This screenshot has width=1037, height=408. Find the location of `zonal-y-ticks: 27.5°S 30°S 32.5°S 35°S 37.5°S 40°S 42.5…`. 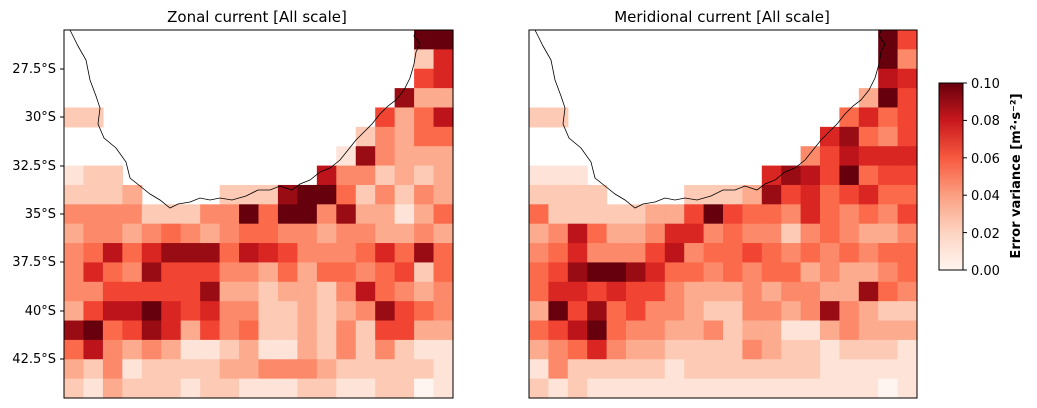

zonal-y-ticks: 27.5°S 30°S 32.5°S 35°S 37.5°S 40°S 42.5… is located at coordinates (34, 214).